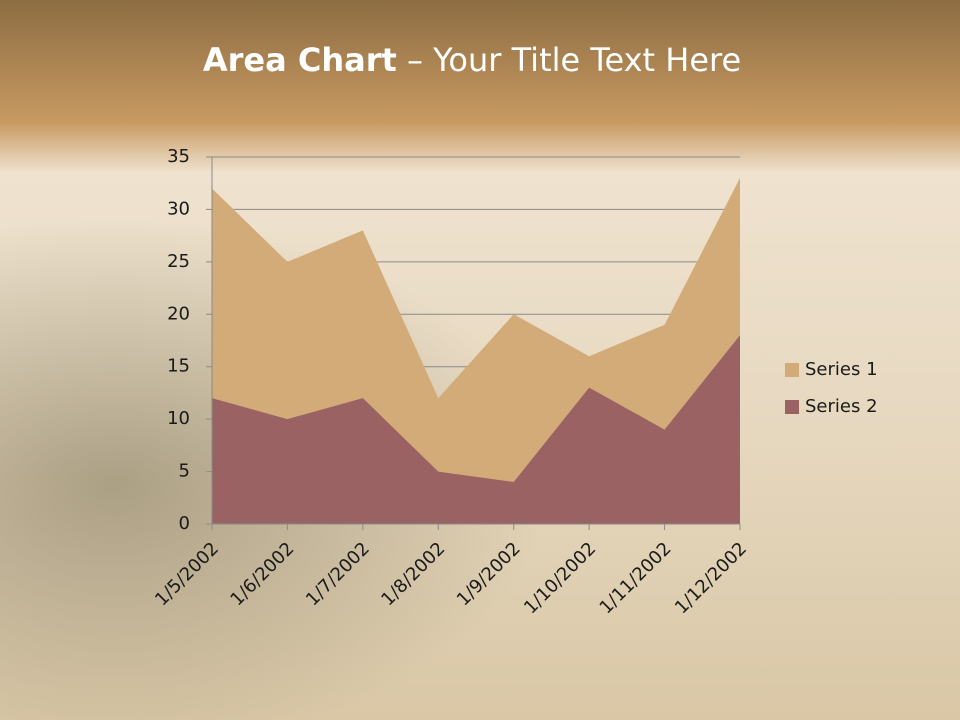 The image size is (960, 720). Describe the element at coordinates (184, 523) in the screenshot. I see `y-tick-label: 0` at that location.